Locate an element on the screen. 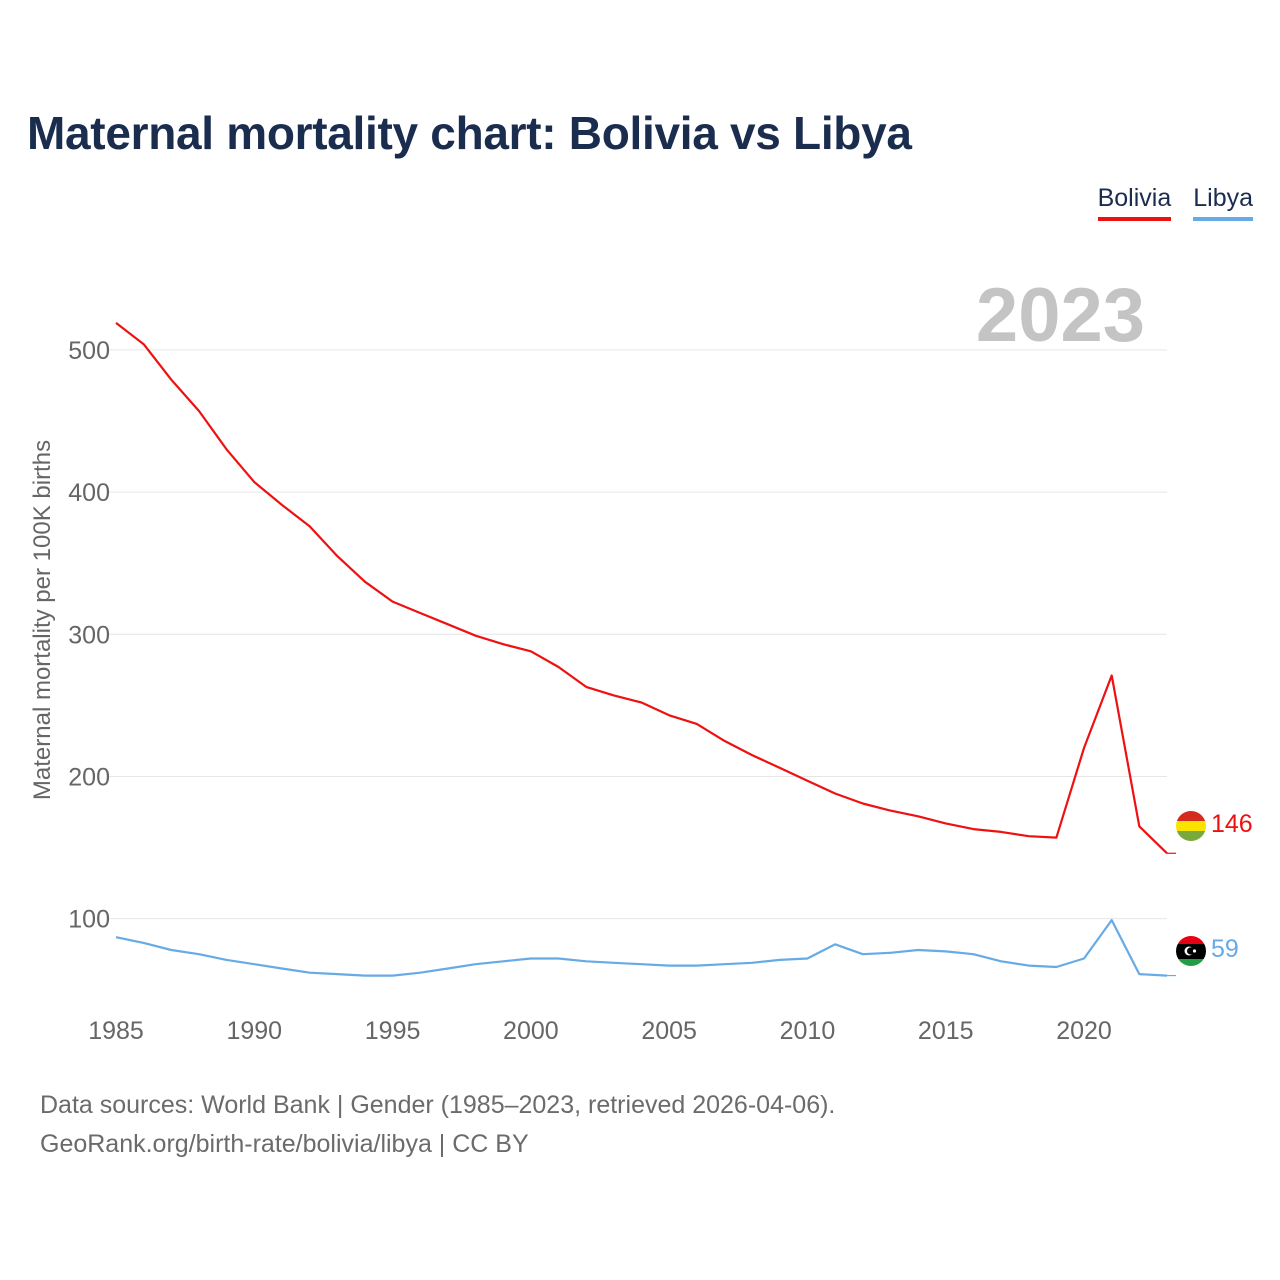 The height and width of the screenshot is (1280, 1280). legend: Bolivia Libya is located at coordinates (1175, 202).